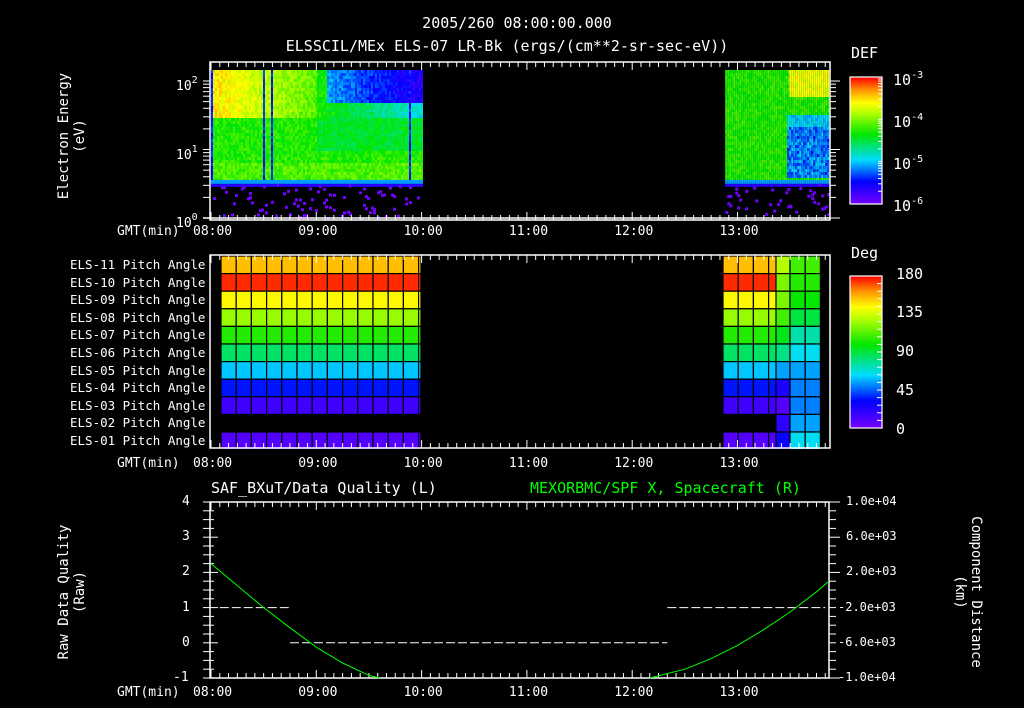 This screenshot has height=708, width=1024. Describe the element at coordinates (871, 536) in the screenshot. I see `distance-ytick-label: 6.0e+03` at that location.